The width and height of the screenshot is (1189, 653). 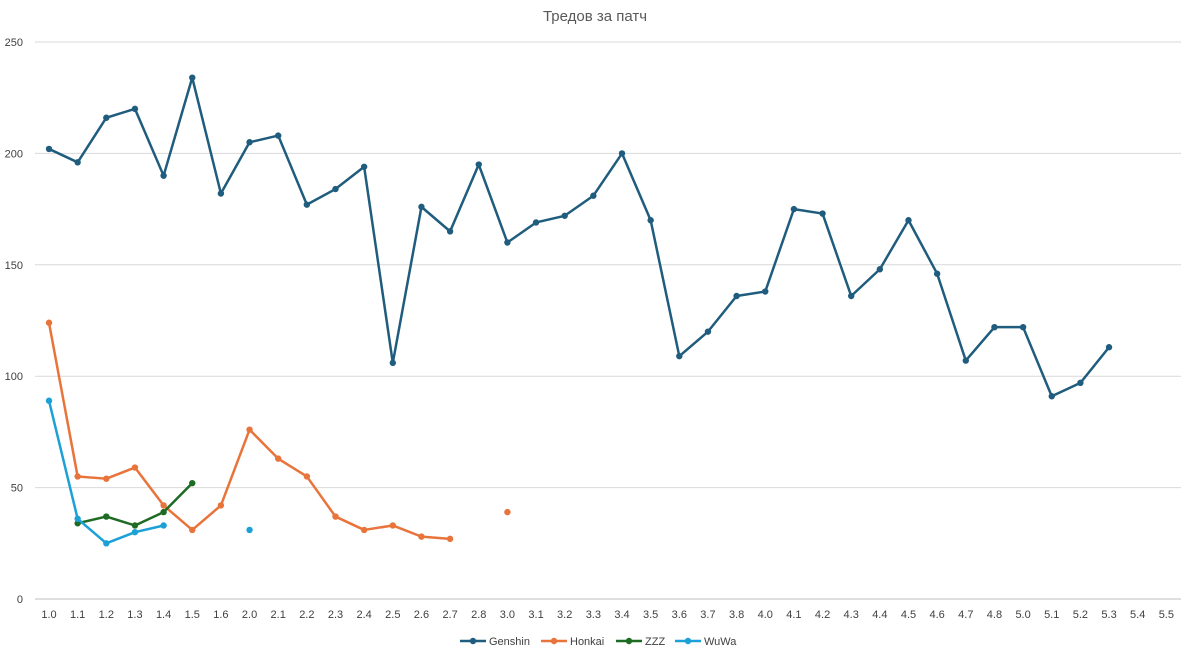 What do you see at coordinates (1137, 615) in the screenshot?
I see `x-tick-label: 5.4` at bounding box center [1137, 615].